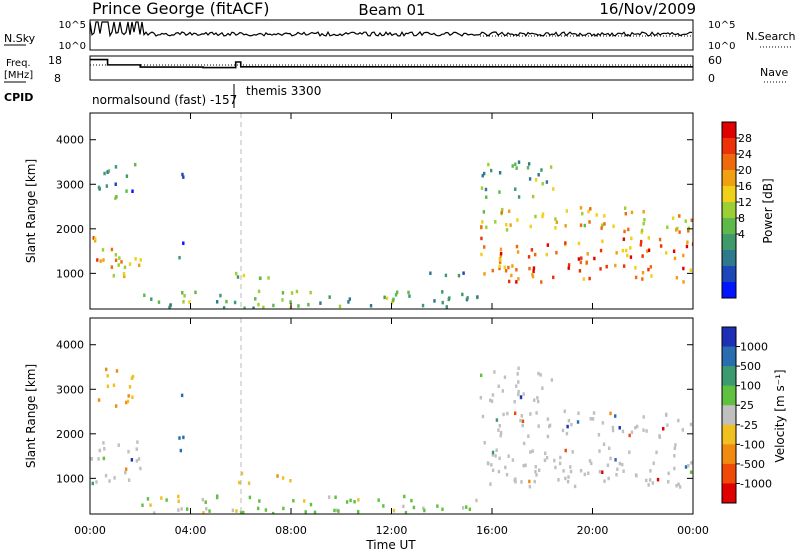  Describe the element at coordinates (164, 100) in the screenshot. I see `cpid-name-1: normalsound (fast) -157` at that location.